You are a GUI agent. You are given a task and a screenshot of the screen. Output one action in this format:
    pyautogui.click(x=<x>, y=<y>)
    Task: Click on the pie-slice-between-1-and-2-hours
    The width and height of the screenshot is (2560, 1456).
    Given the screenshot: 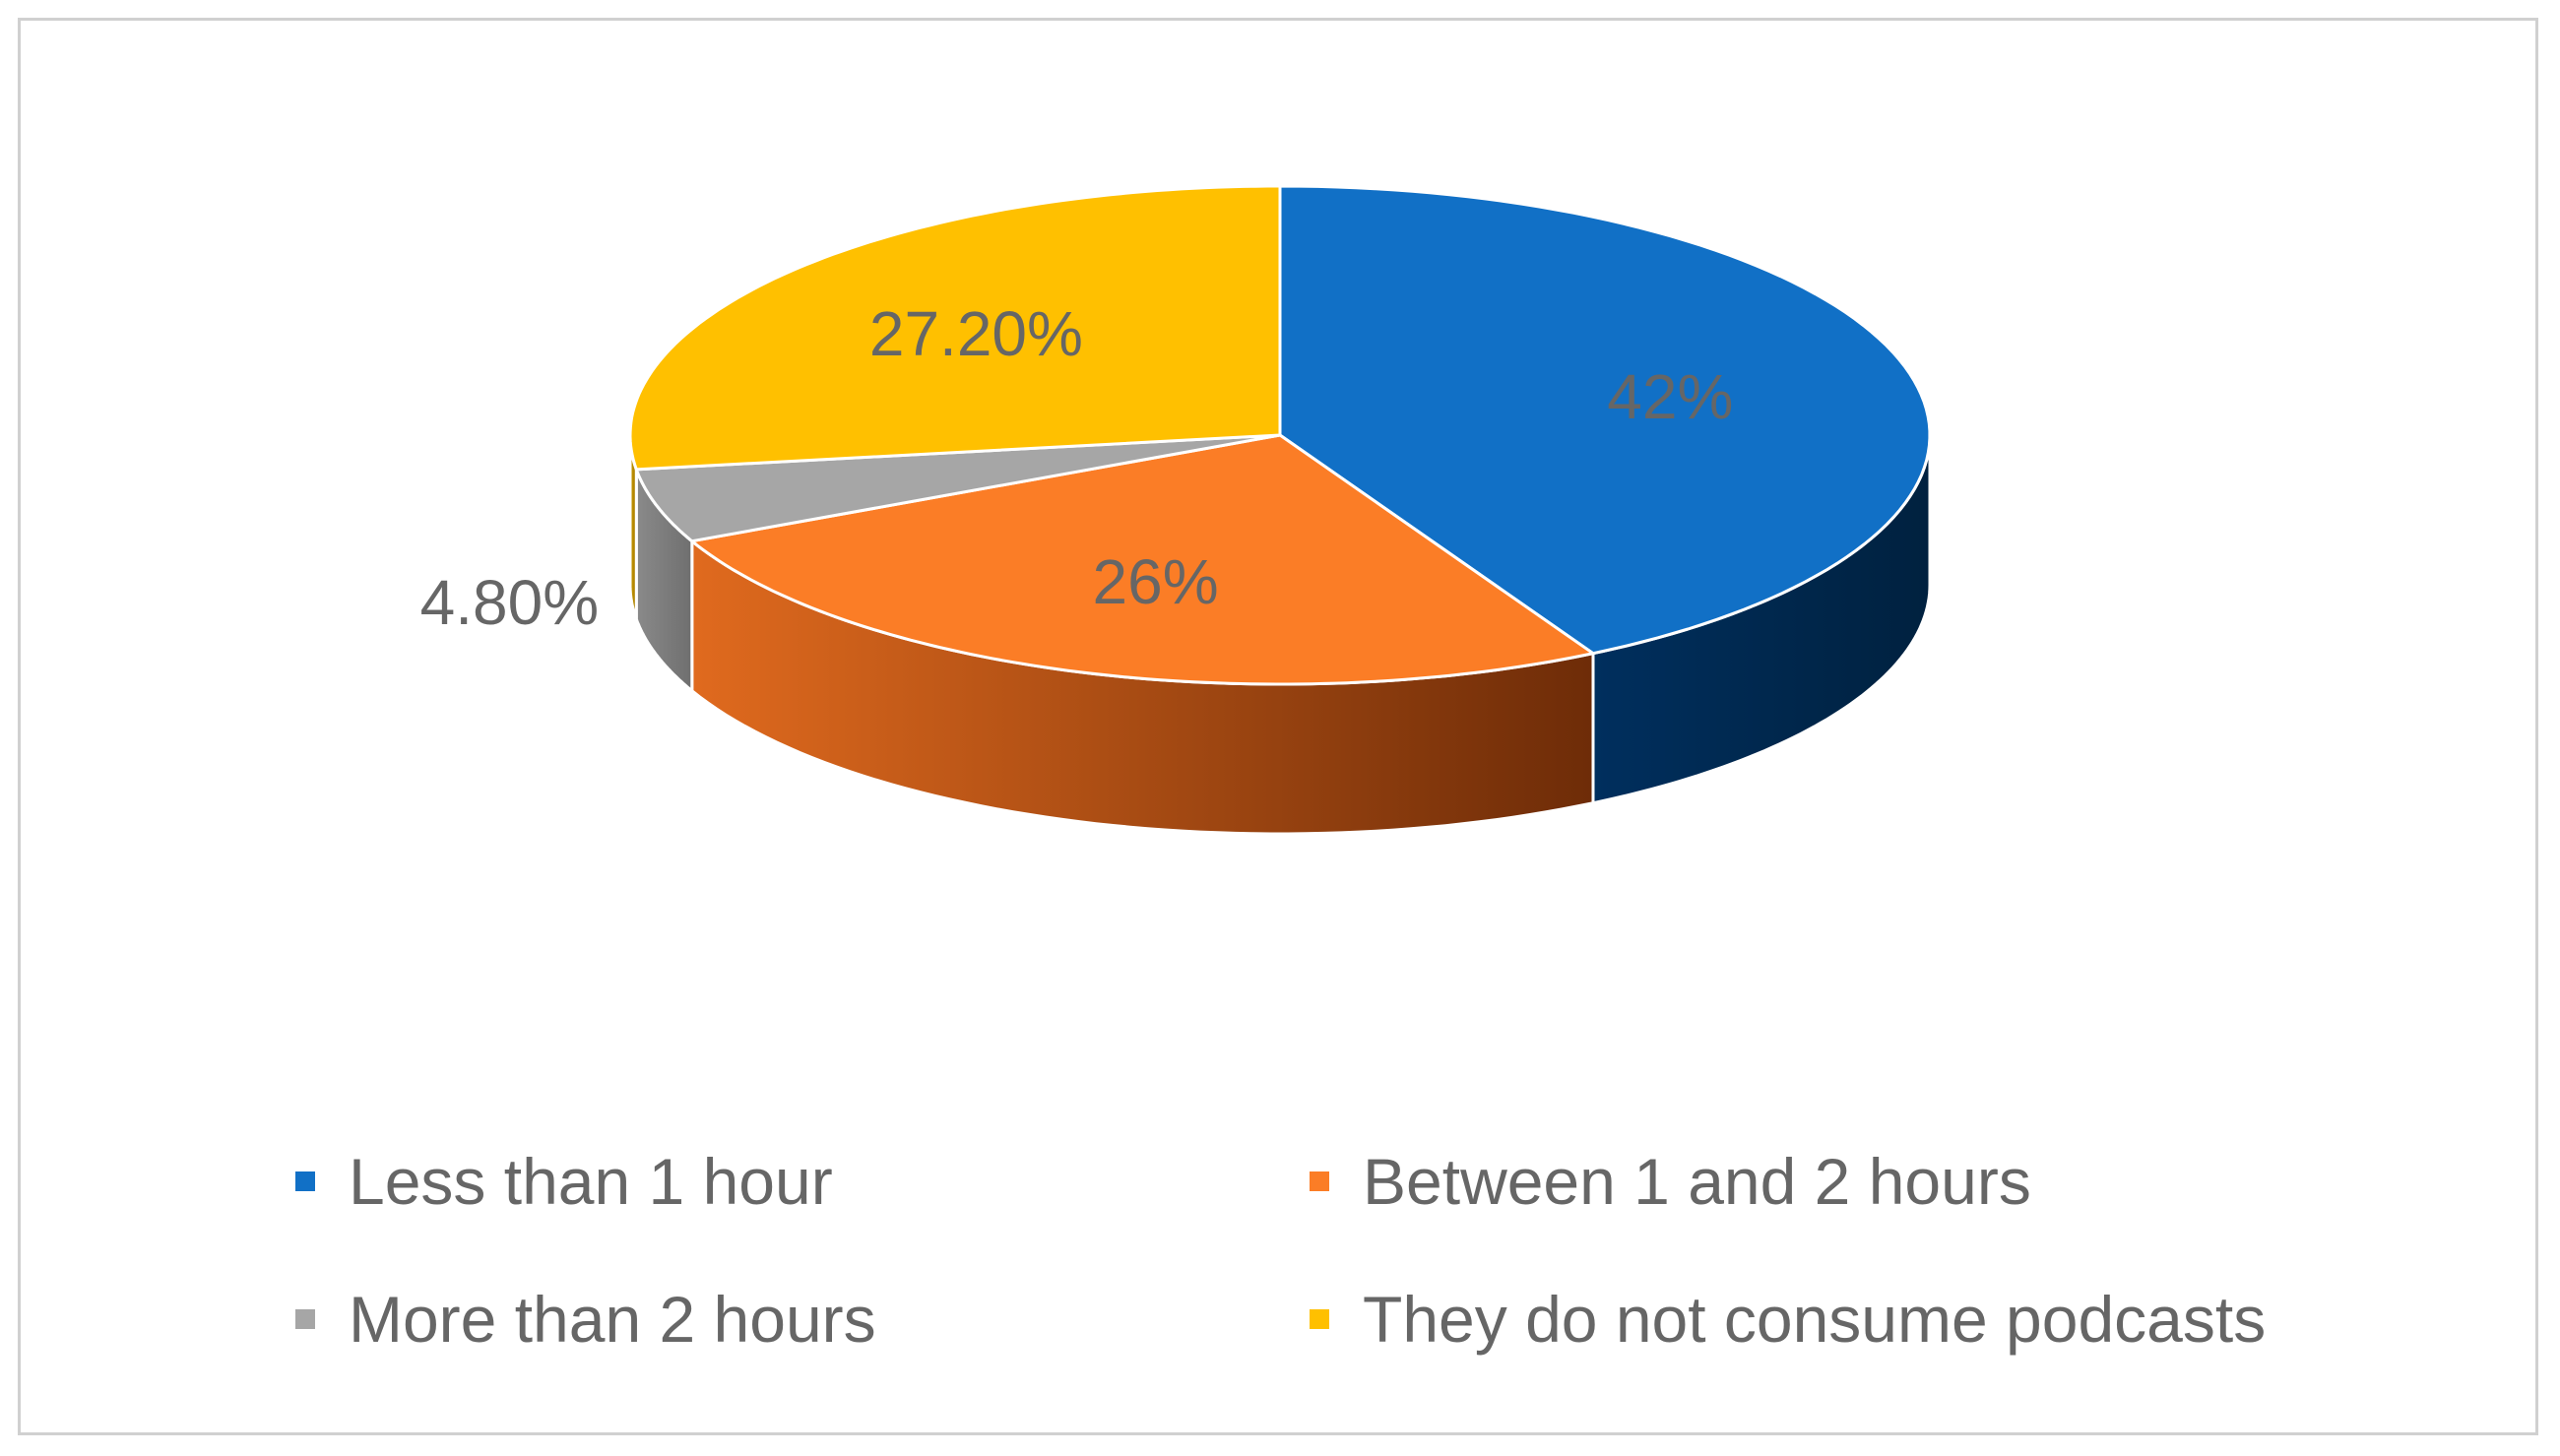 What is the action you would take?
    pyautogui.click(x=1142, y=559)
    